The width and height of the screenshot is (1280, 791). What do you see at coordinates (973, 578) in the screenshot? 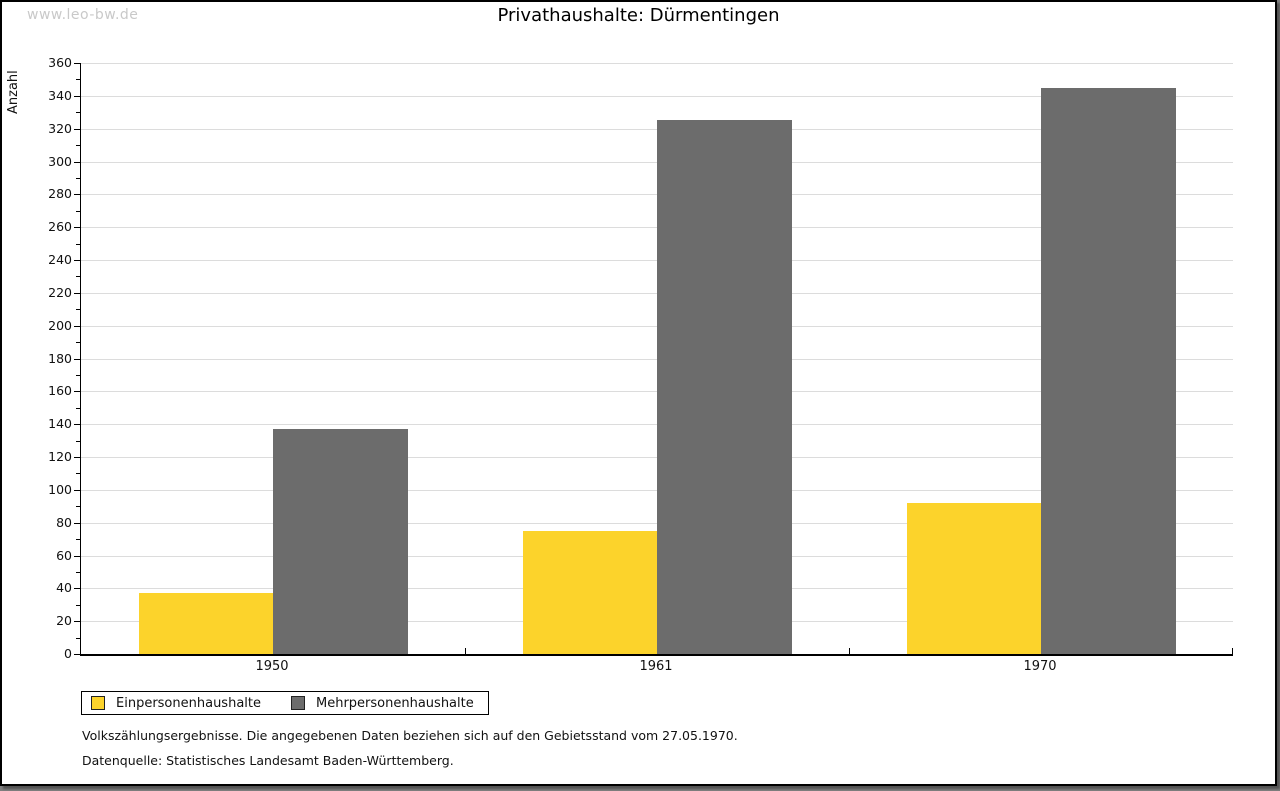
I see `bar-einpersonenhaushalte-1970` at bounding box center [973, 578].